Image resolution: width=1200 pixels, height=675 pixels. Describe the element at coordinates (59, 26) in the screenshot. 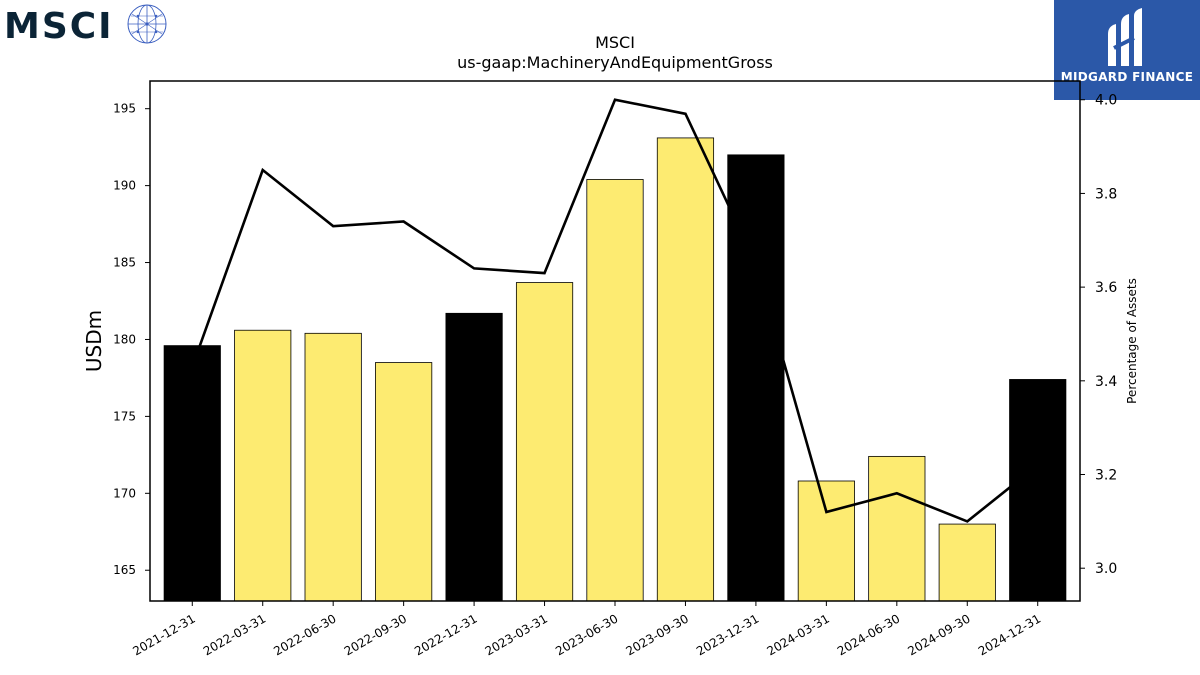

I see `msci-logo-text: MSCI` at that location.